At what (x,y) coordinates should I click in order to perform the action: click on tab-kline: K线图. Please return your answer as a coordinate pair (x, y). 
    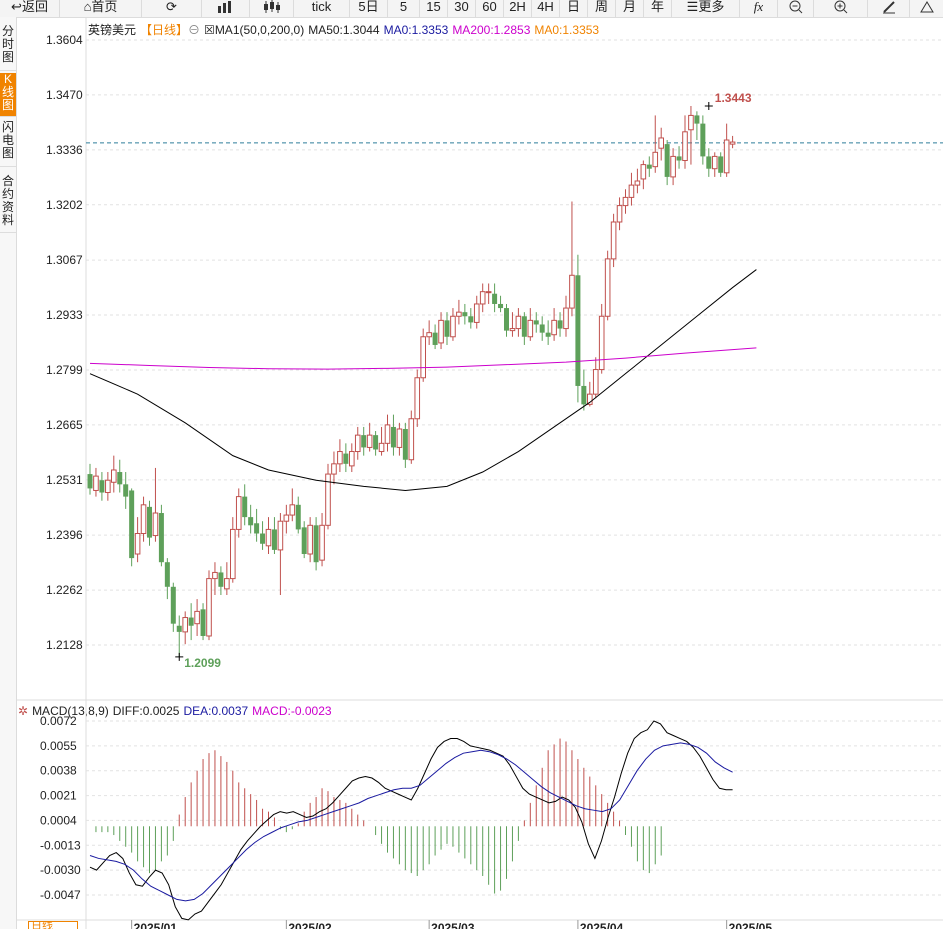
    Looking at the image, I should click on (8, 95).